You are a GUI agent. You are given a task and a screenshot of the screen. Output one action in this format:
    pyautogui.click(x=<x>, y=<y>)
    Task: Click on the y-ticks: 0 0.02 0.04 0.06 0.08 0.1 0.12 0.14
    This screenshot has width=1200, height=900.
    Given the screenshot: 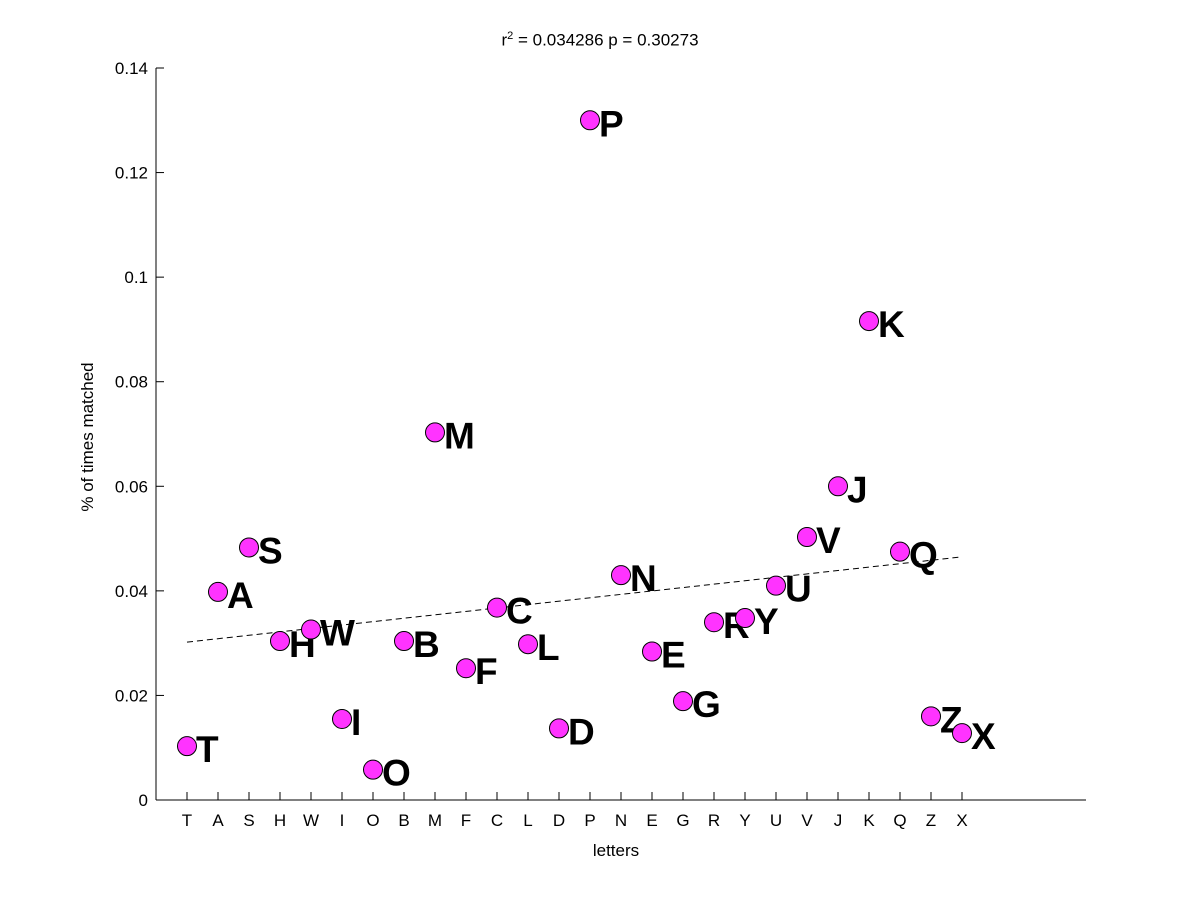 What is the action you would take?
    pyautogui.click(x=139, y=434)
    